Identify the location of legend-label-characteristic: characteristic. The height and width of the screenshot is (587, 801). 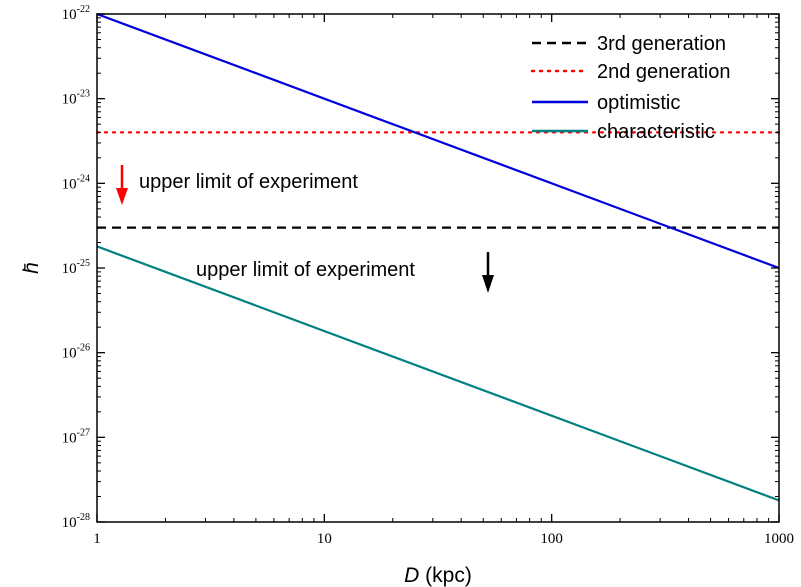
(656, 132).